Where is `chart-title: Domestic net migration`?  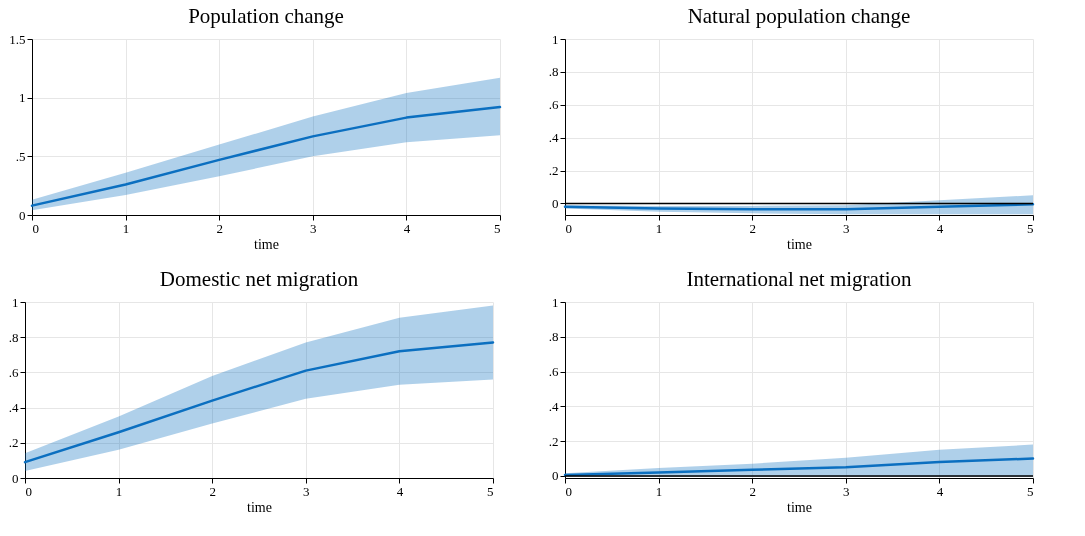
chart-title: Domestic net migration is located at coordinates (259, 279).